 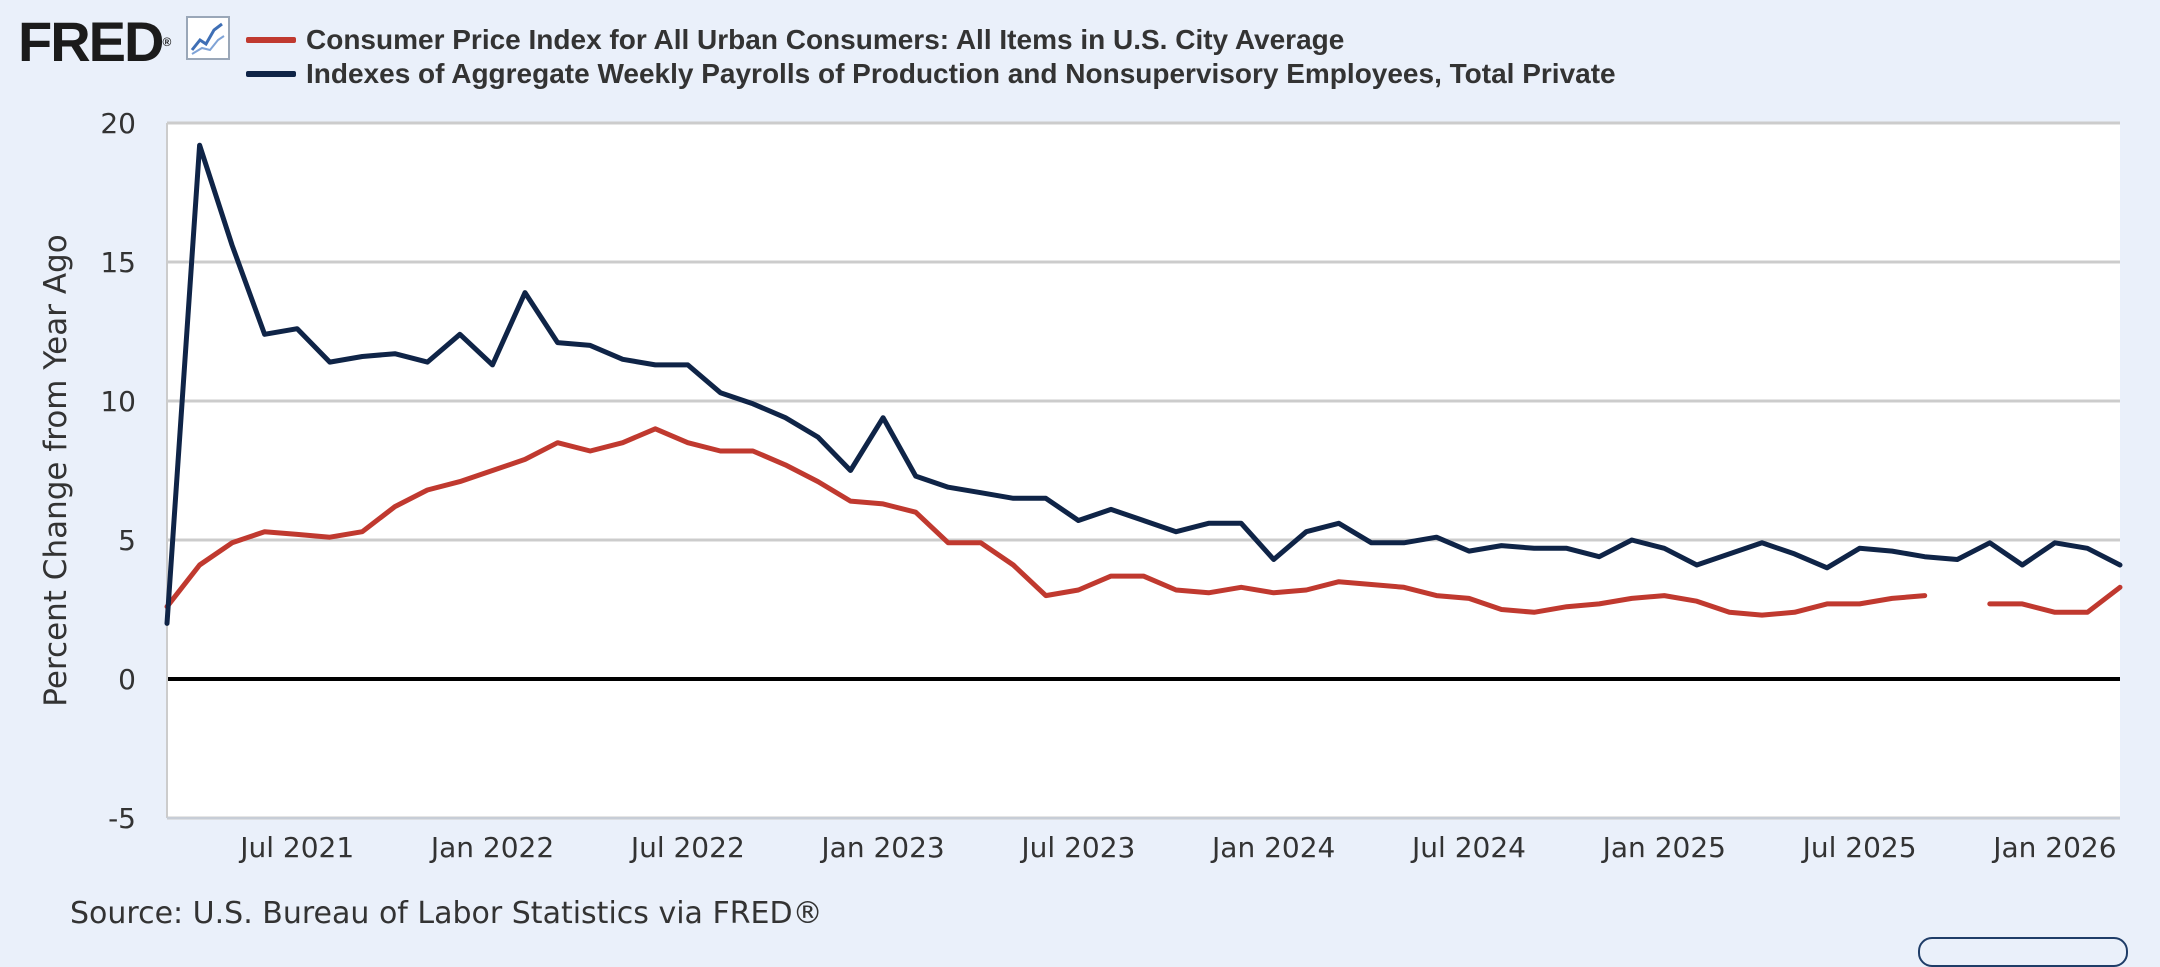 What do you see at coordinates (1859, 847) in the screenshot?
I see `x-tick-label: Jul 2025` at bounding box center [1859, 847].